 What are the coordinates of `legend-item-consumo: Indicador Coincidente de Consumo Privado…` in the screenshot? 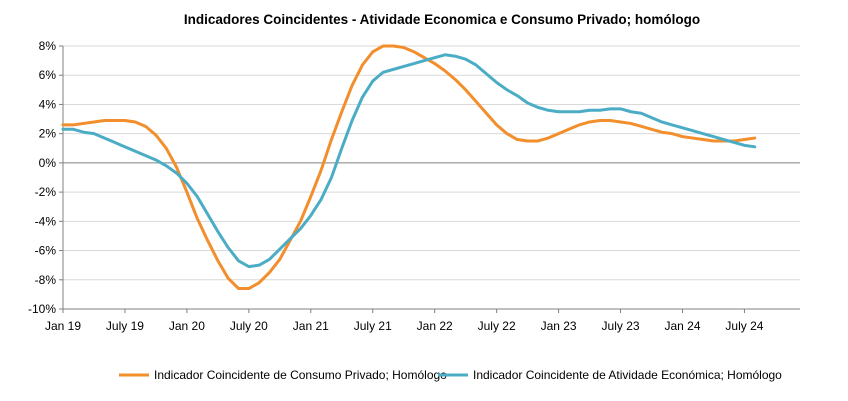 It's located at (283, 375).